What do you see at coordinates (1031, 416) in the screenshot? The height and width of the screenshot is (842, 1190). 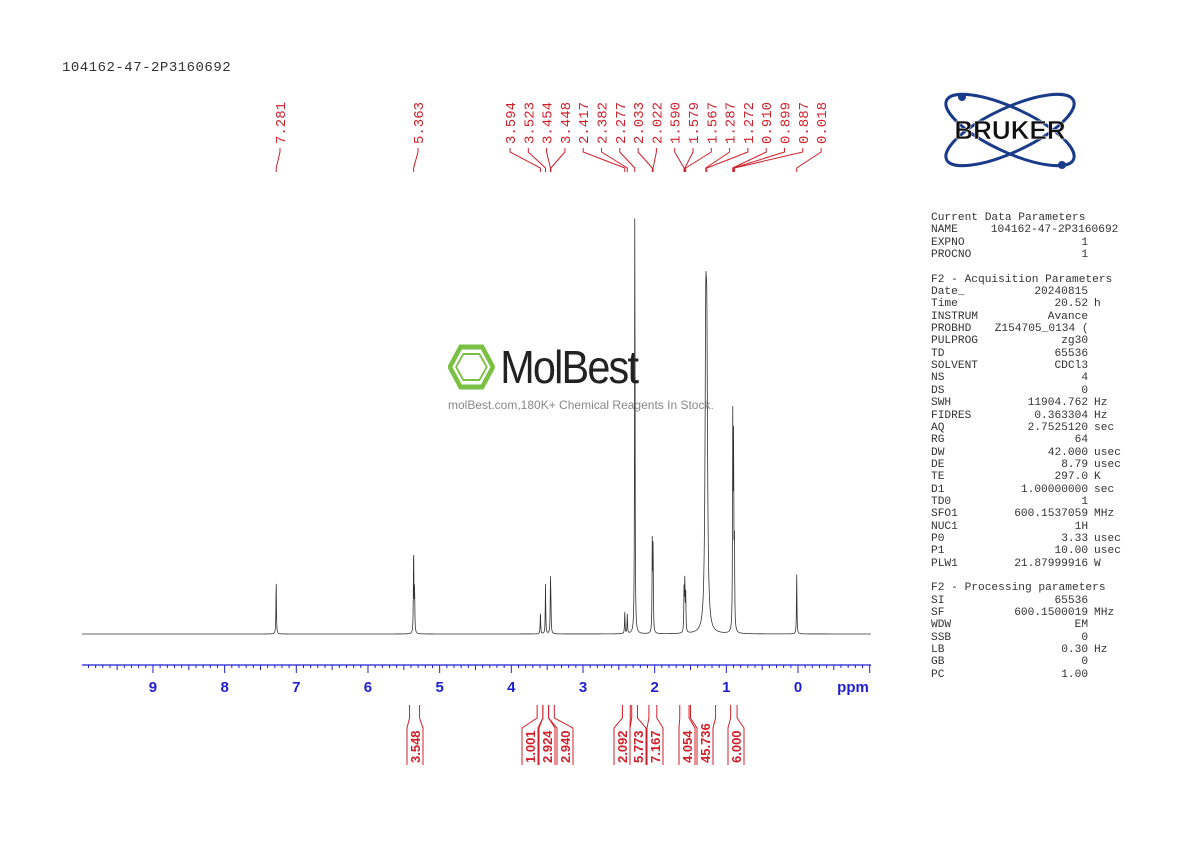 I see `param-row: FIDRES 0.363304 Hz` at bounding box center [1031, 416].